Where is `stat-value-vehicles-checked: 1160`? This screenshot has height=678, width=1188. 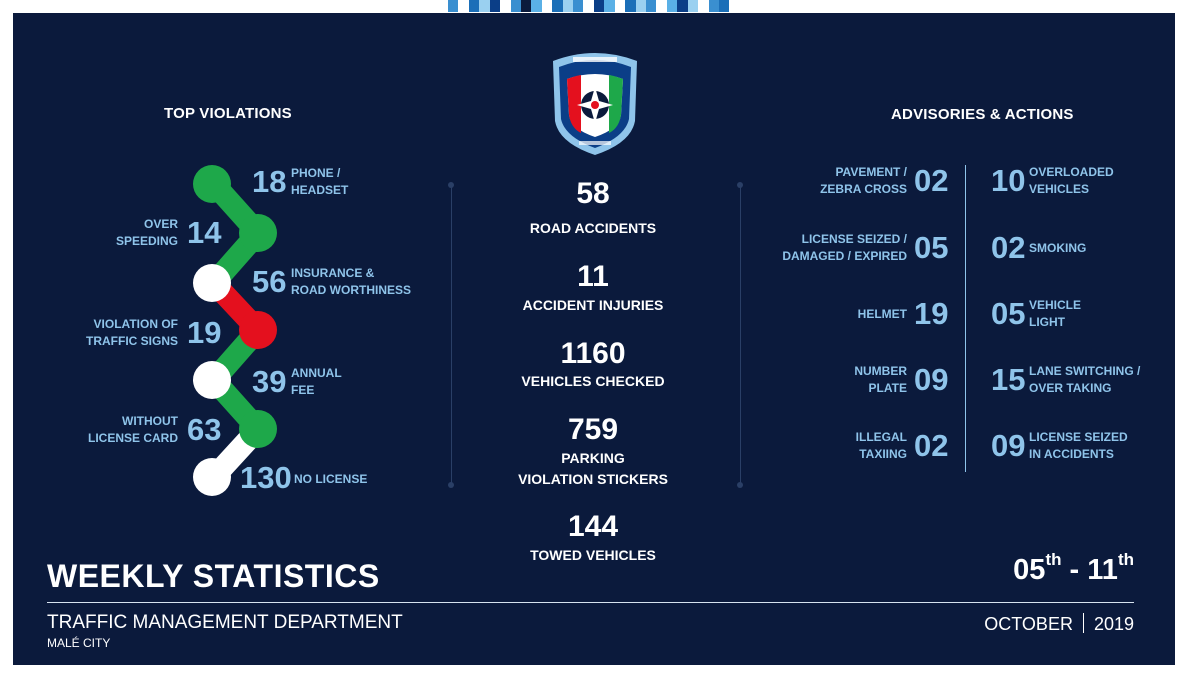
stat-value-vehicles-checked: 1160 is located at coordinates (593, 353).